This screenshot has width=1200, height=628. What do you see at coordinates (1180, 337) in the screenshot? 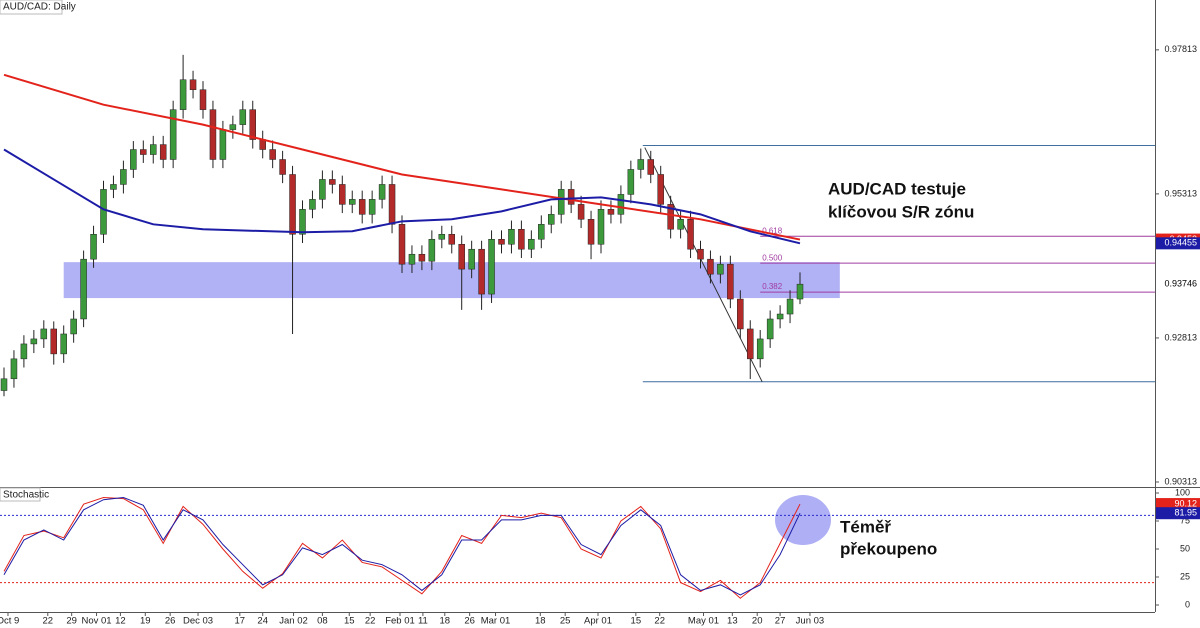
I see `y-tick-label: 0.92813` at bounding box center [1180, 337].